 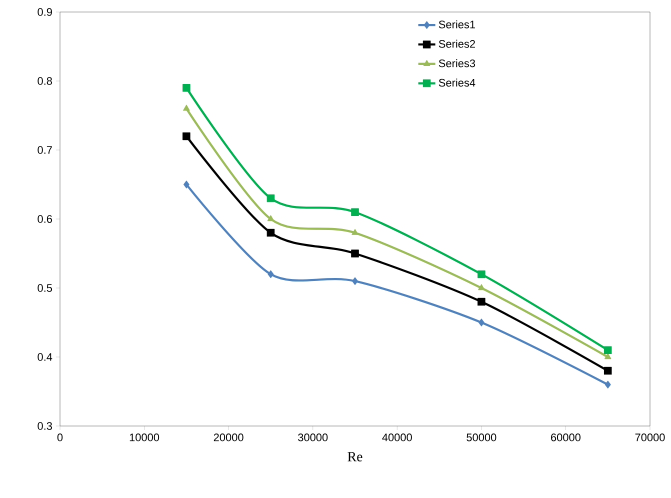 I want to click on y-tick-label: 0.3, so click(x=45, y=426).